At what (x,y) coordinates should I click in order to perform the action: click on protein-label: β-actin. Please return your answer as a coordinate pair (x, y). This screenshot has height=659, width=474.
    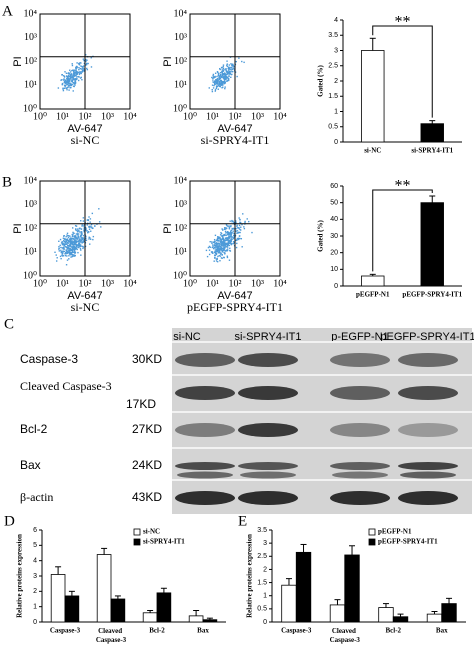
    Looking at the image, I should click on (36, 497).